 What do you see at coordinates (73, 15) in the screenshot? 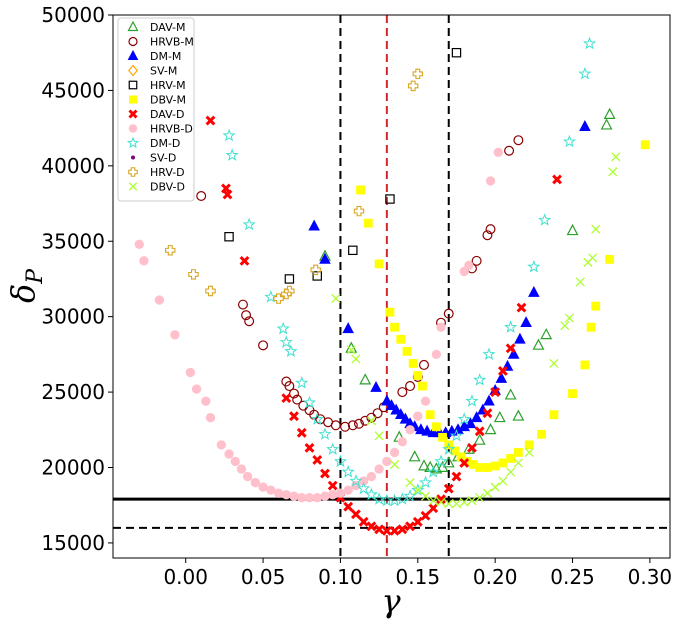
I see `y-tick-label: 50000` at bounding box center [73, 15].